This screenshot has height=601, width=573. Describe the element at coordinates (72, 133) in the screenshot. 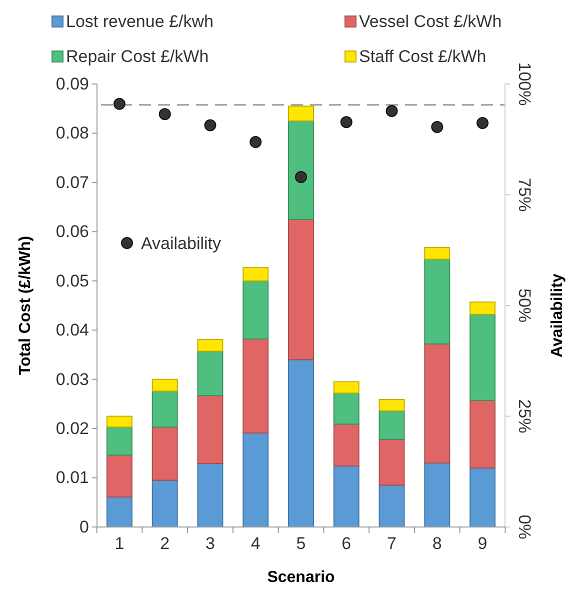

I see `y-tick-label: 0.08` at that location.